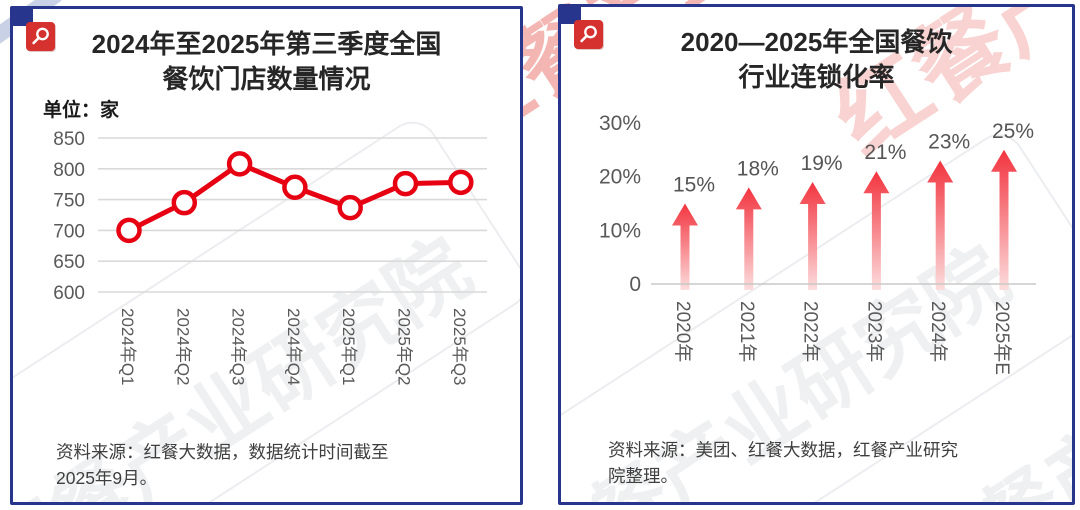  What do you see at coordinates (266, 62) in the screenshot?
I see `left-chart-title: 2024年至2025年第三季度全国 餐饮门店数量情况` at bounding box center [266, 62].